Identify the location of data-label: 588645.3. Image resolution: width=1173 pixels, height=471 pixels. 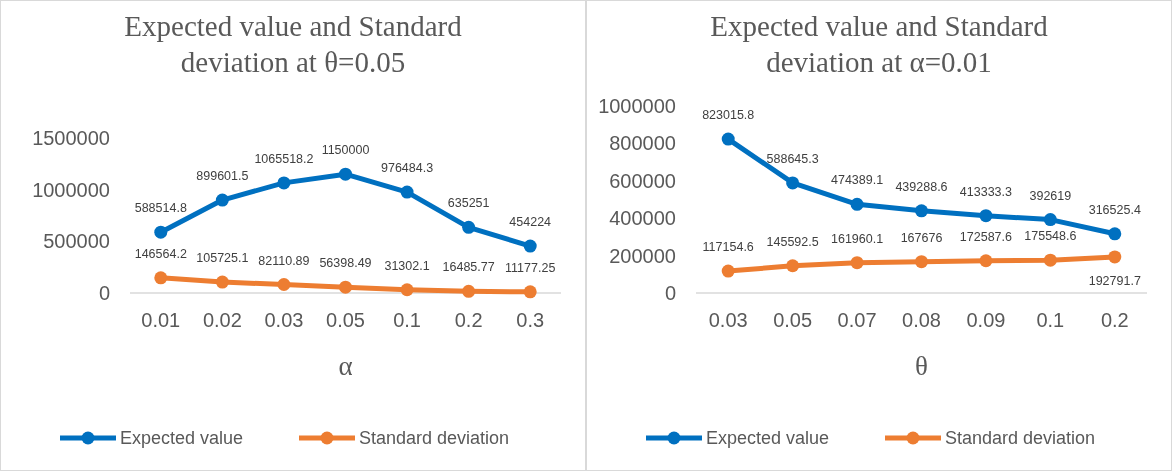
(792, 158).